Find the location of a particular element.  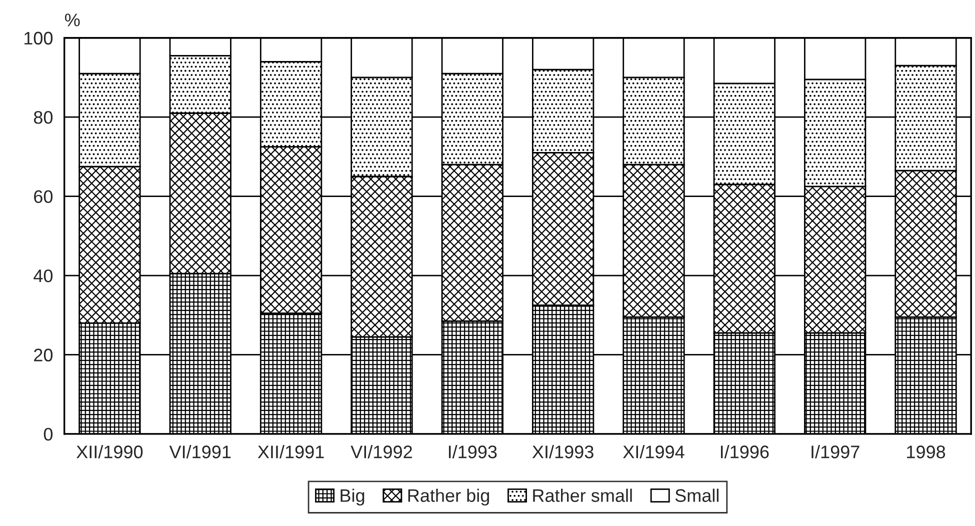

y-tick-label: 40 is located at coordinates (43, 275).